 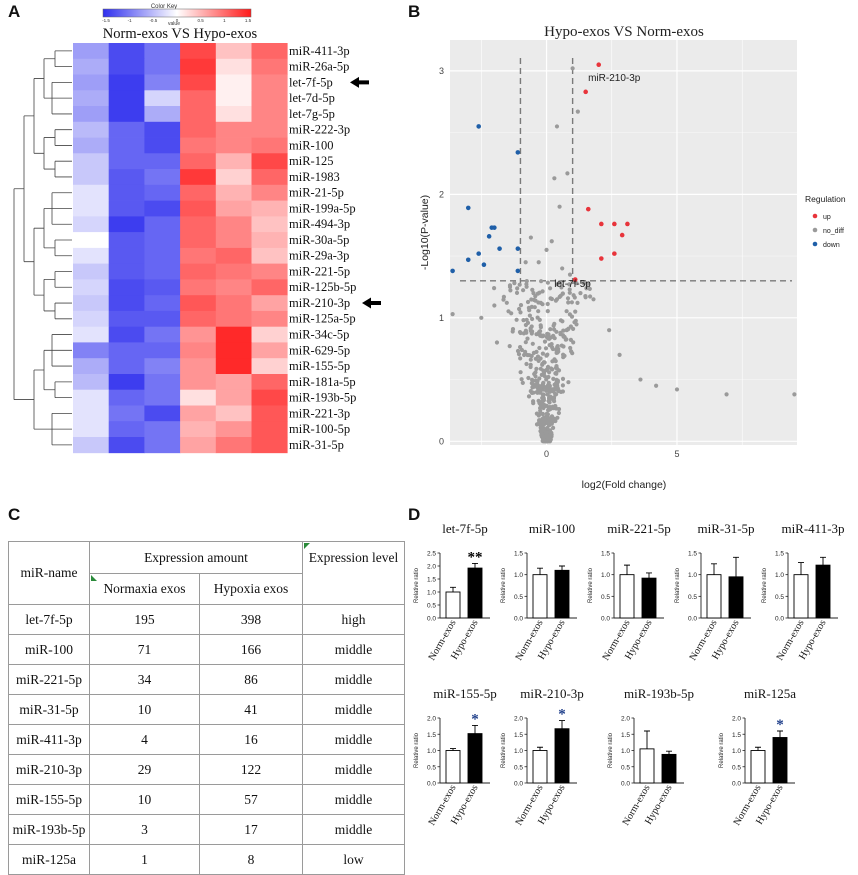 What do you see at coordinates (130, 20) in the screenshot?
I see `color-key-tick: -1` at bounding box center [130, 20].